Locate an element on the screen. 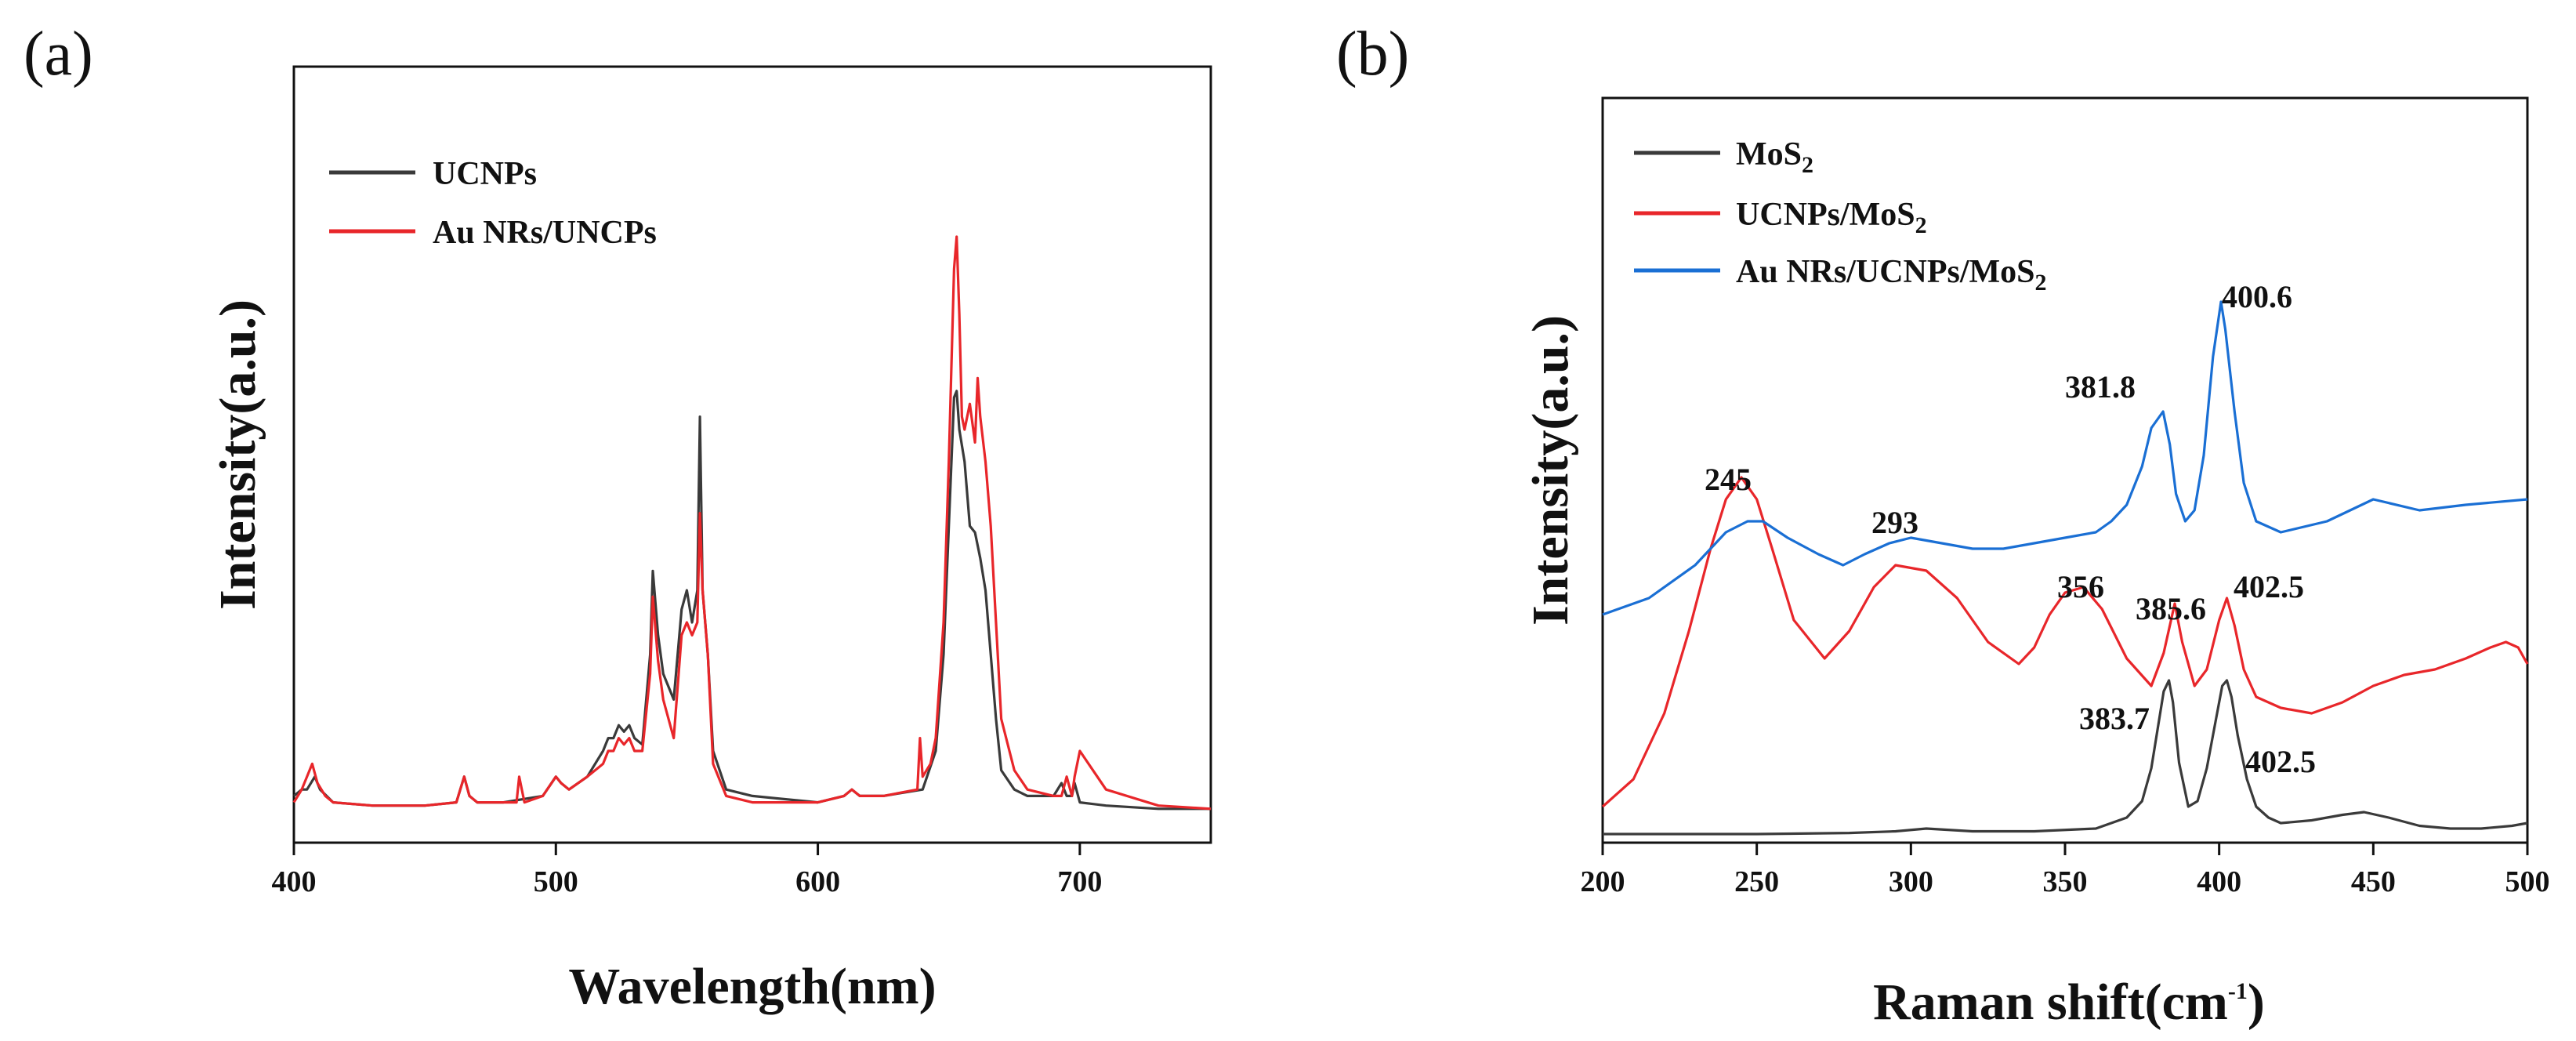  annotation-381-8: 381.8 is located at coordinates (2100, 386).